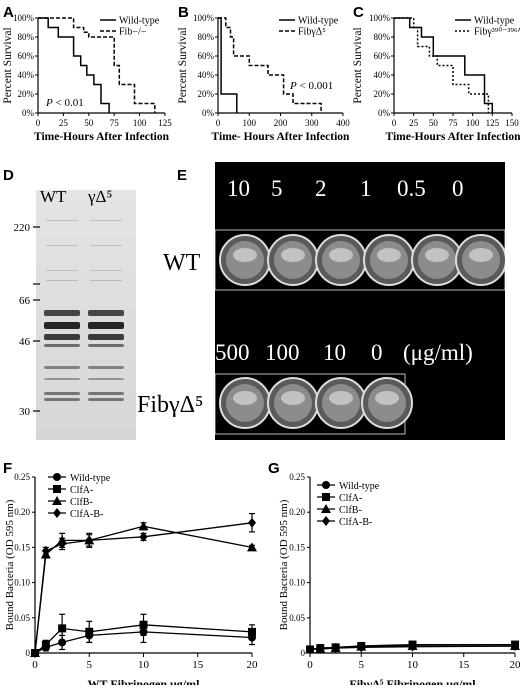 The image size is (520, 689). Describe the element at coordinates (411, 188) in the screenshot. I see `concentration-label: 0.5` at that location.